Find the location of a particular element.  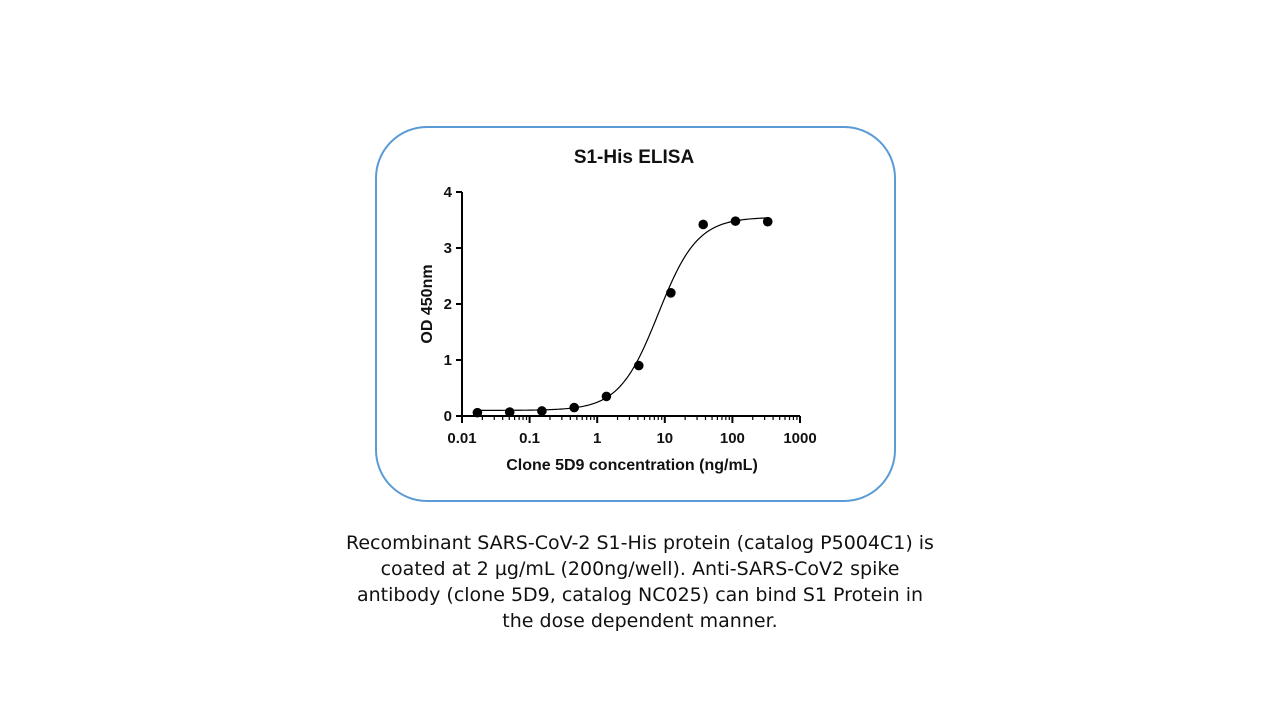

y-tick-label: 2 is located at coordinates (448, 304).